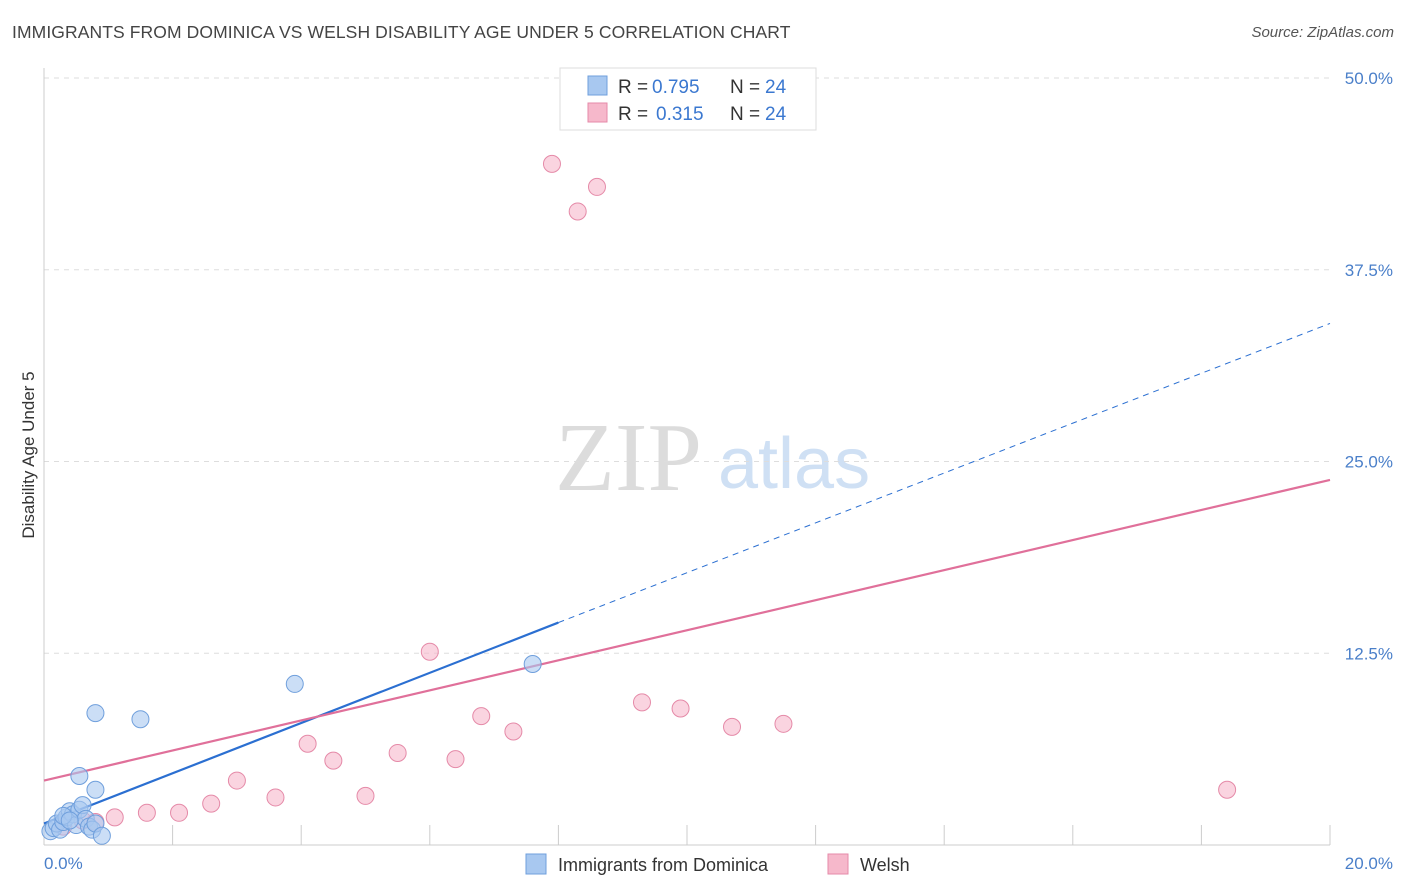  What do you see at coordinates (688, 99) in the screenshot?
I see `top-legend: R = 0.795 N = 24 R = 0.315 N = 24` at bounding box center [688, 99].